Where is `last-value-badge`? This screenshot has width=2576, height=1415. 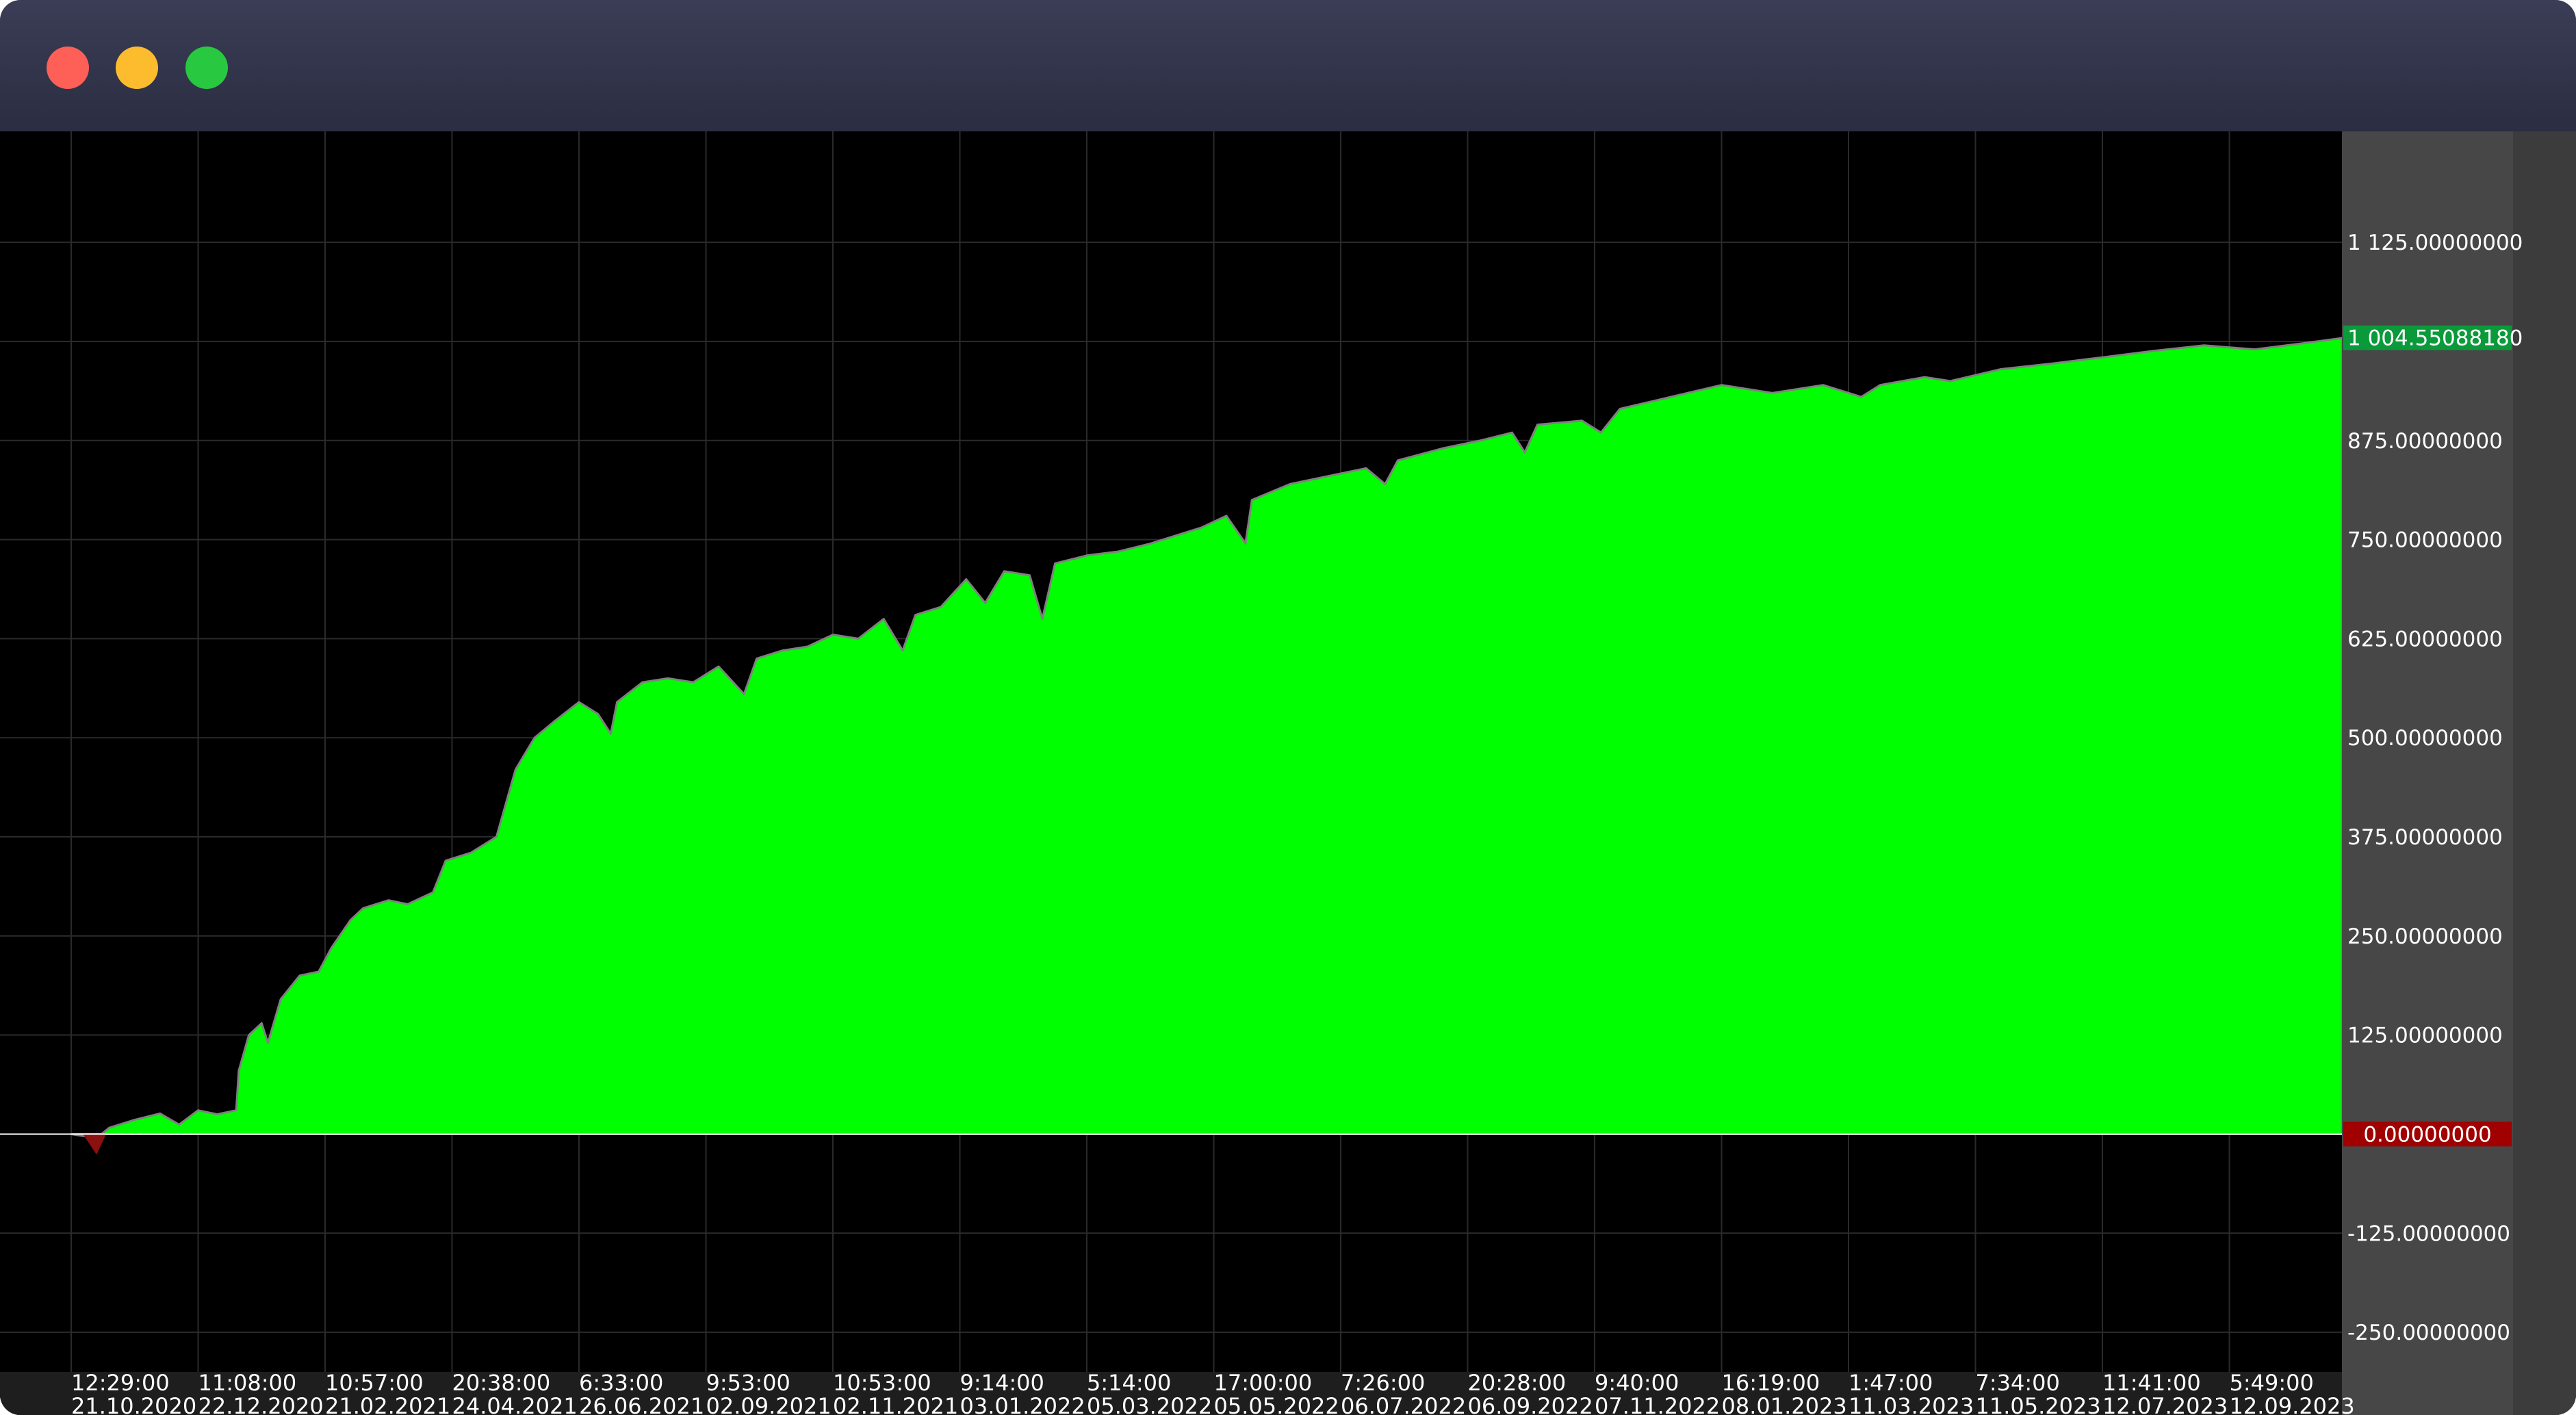 last-value-badge is located at coordinates (2427, 337).